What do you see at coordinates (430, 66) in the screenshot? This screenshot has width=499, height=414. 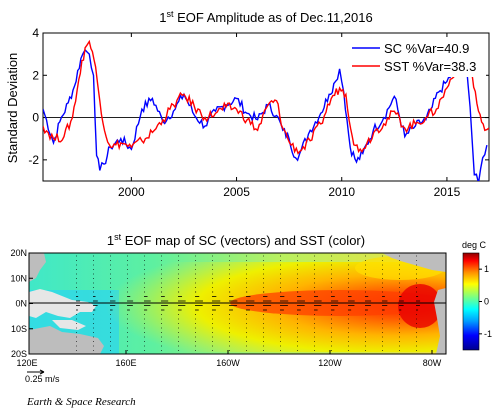 I see `legend-label-sst: SST %Var=38.3` at bounding box center [430, 66].